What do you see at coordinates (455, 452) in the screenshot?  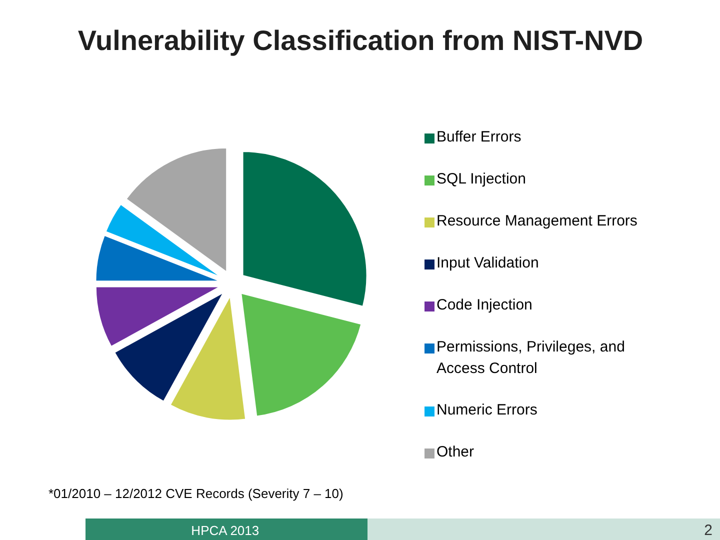 I see `legend-label: Other` at bounding box center [455, 452].